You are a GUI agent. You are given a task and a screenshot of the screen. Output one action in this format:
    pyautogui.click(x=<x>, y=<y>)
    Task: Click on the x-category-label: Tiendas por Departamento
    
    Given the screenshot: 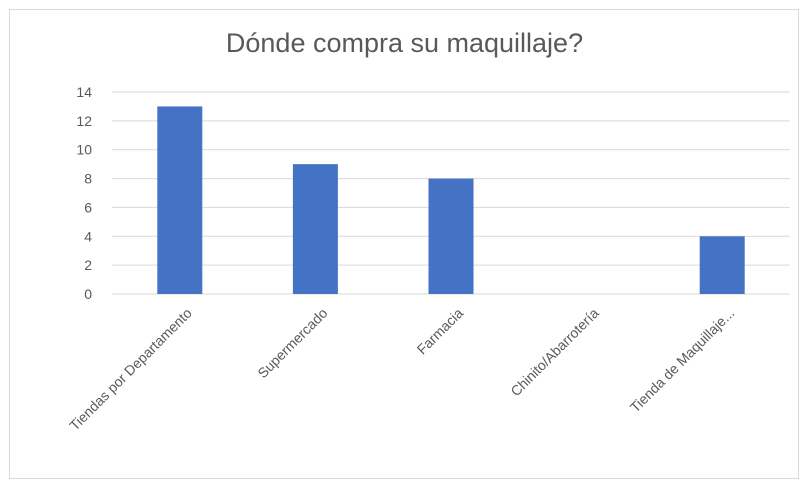 What is the action you would take?
    pyautogui.click(x=130, y=369)
    